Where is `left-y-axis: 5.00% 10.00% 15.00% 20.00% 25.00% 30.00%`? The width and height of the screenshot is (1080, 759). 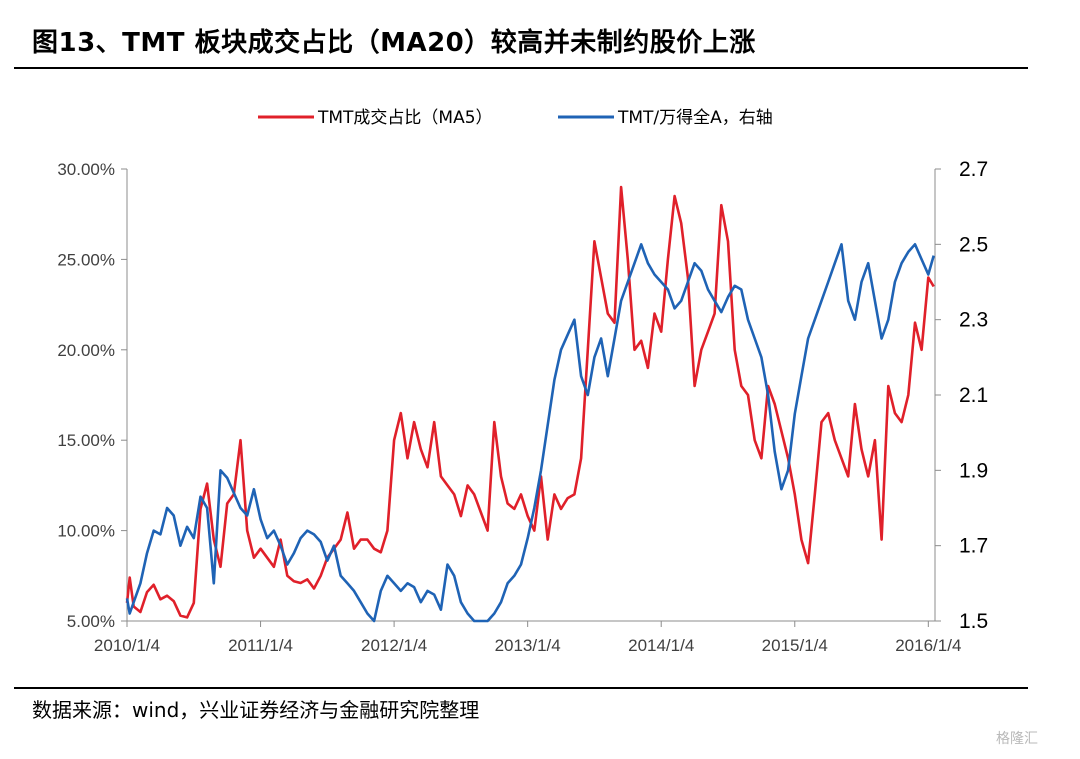
left-y-axis: 5.00% 10.00% 15.00% 20.00% 25.00% 30.00% is located at coordinates (92, 395).